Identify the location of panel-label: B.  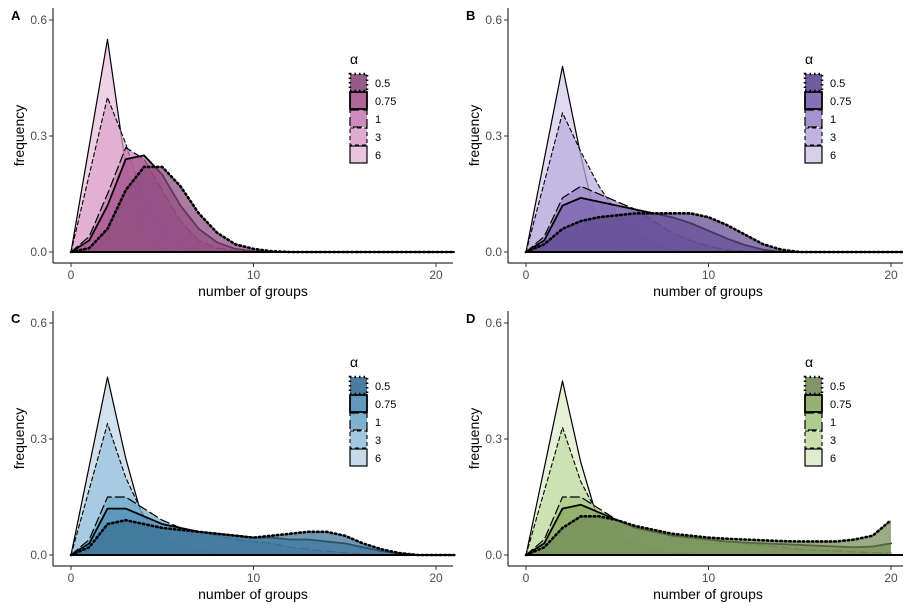
(470, 15).